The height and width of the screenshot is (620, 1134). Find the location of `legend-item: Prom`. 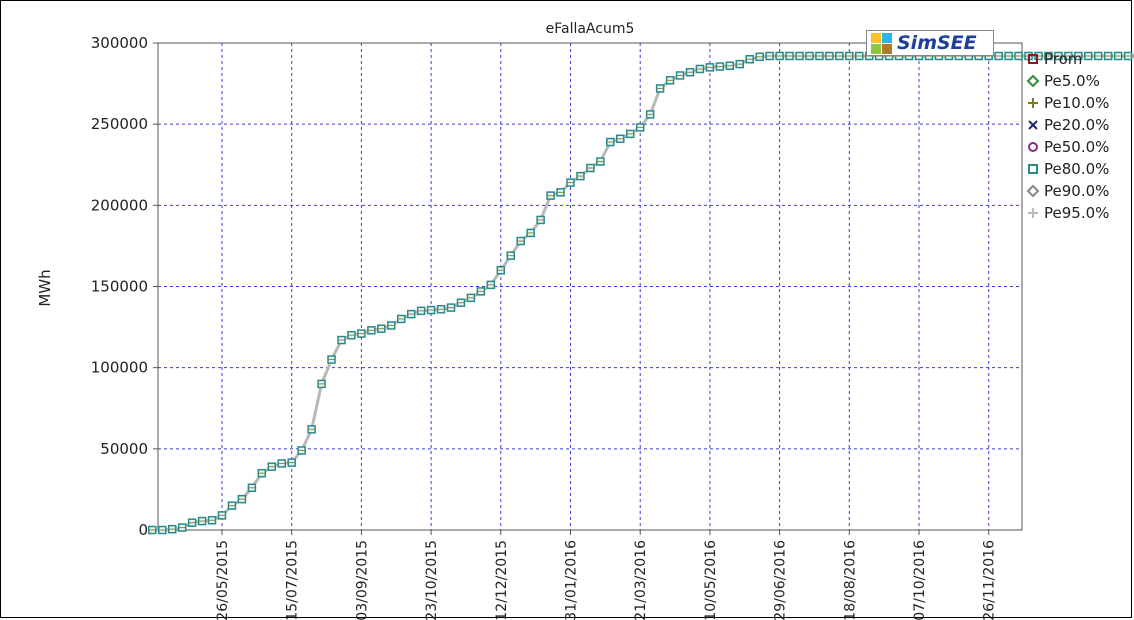

legend-item: Prom is located at coordinates (1055, 59).